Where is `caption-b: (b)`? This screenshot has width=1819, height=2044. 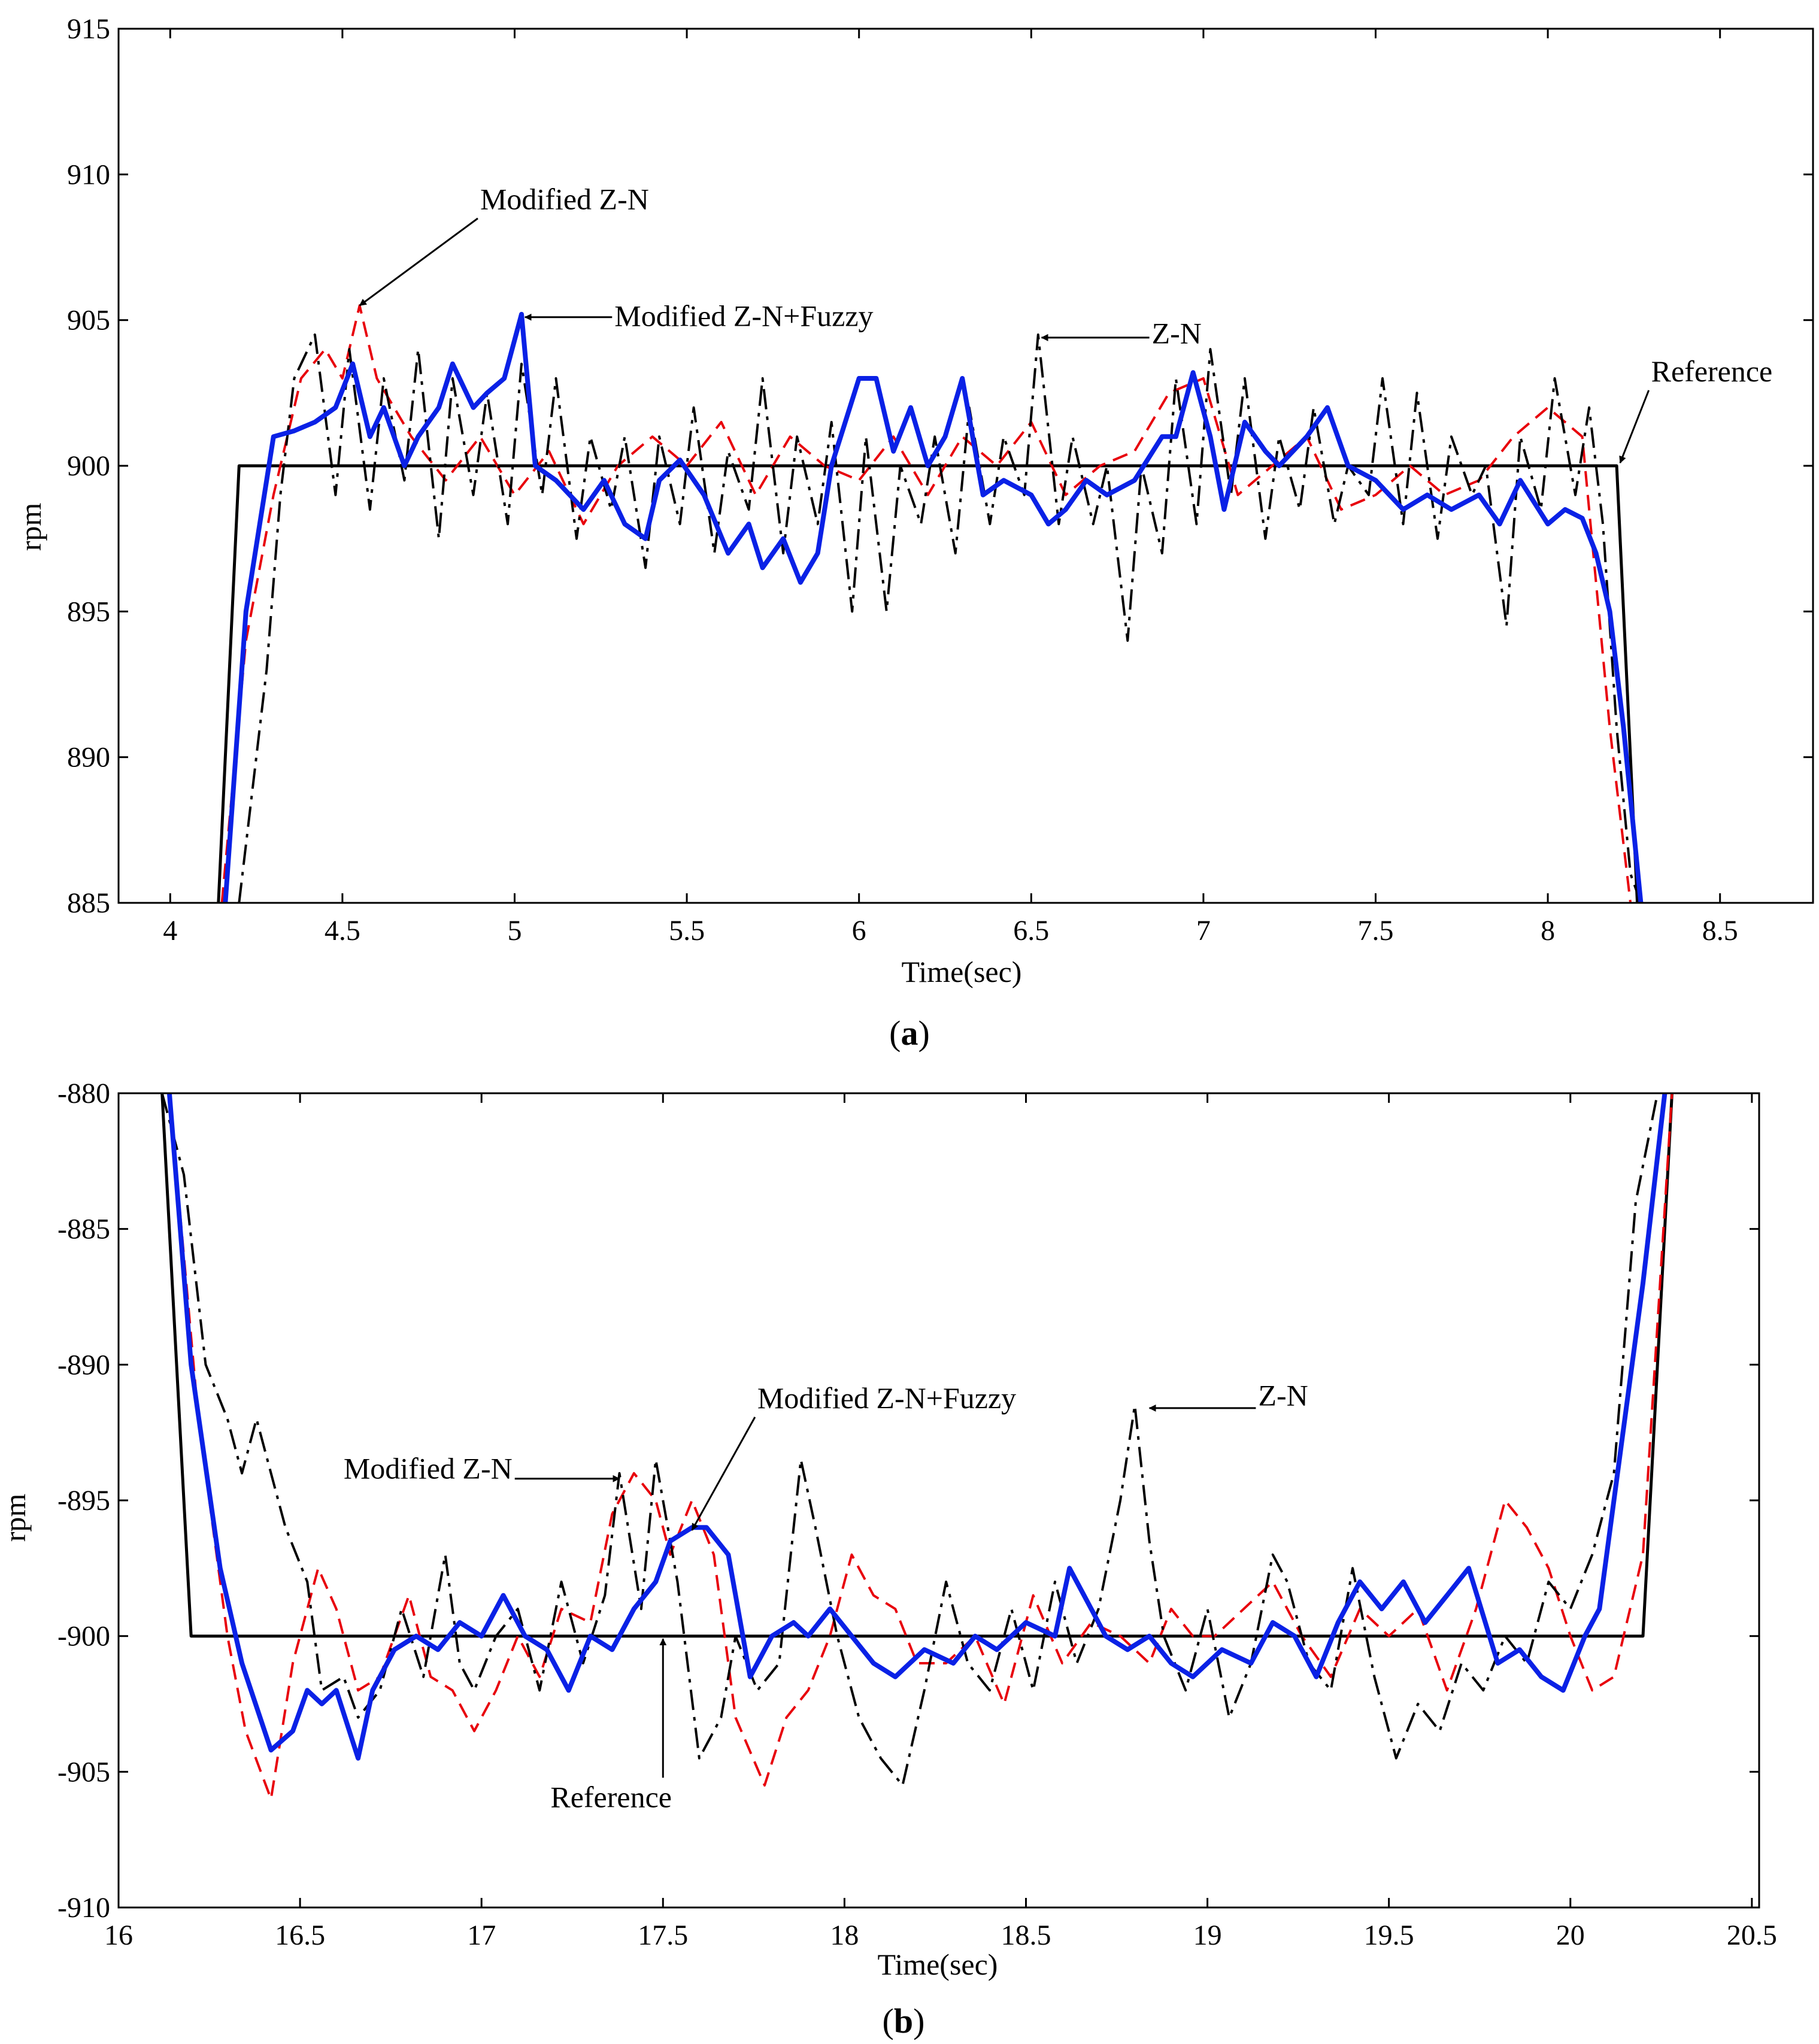
caption-b: (b) is located at coordinates (904, 2020).